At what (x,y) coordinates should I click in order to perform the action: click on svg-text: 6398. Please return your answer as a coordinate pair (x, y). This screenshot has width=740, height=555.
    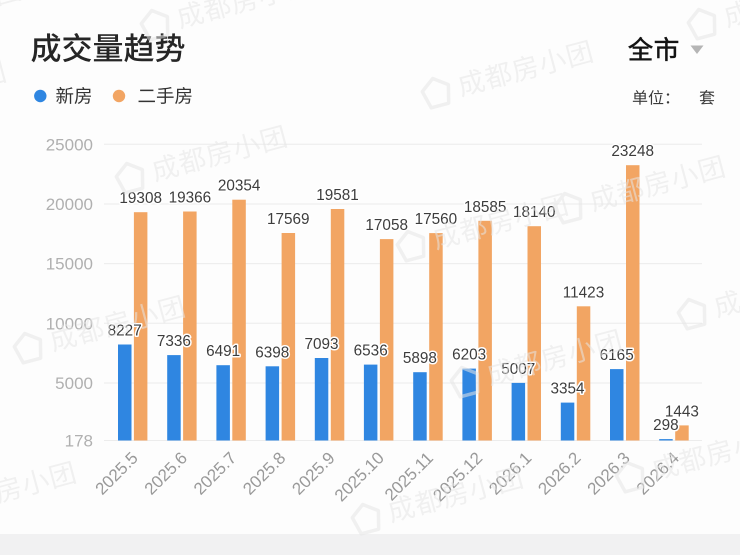
    Looking at the image, I should click on (272, 352).